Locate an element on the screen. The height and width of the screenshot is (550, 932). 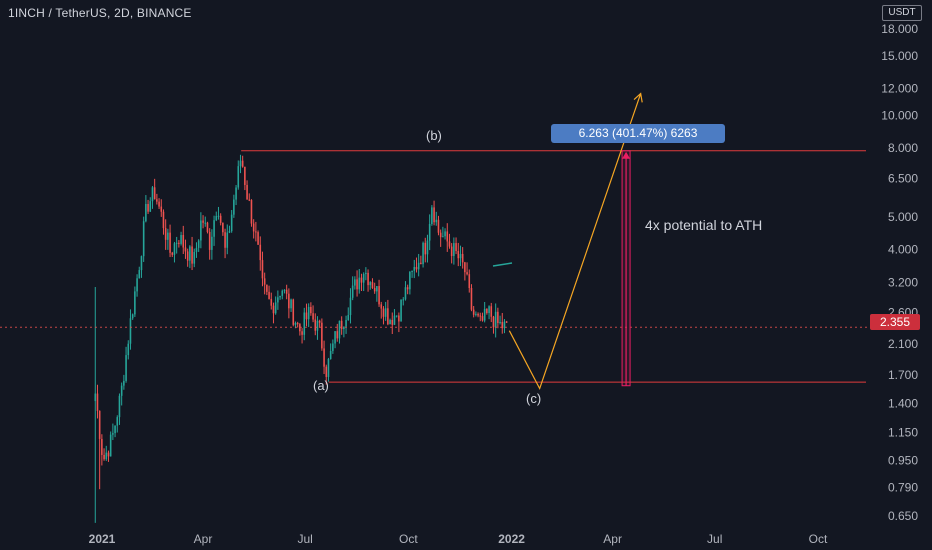
time-tick-label: 2022 is located at coordinates (511, 539).